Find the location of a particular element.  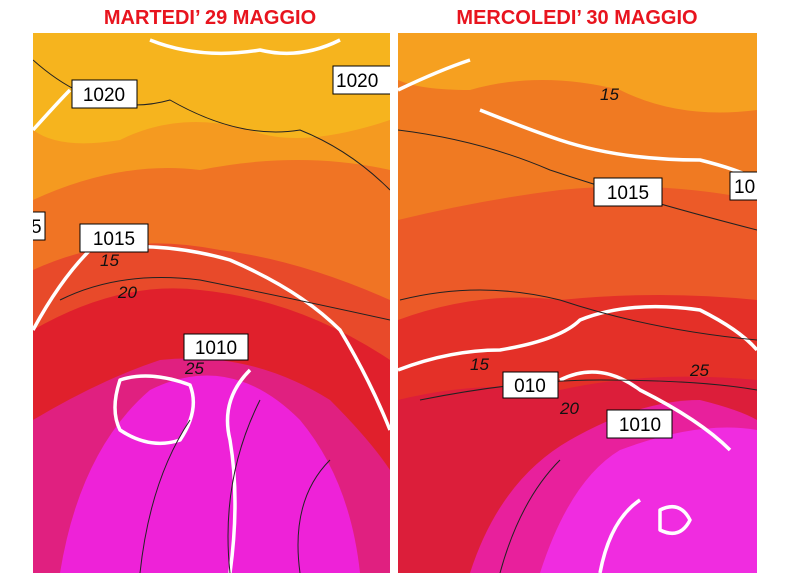

panel-title: MARTEDI’ 29 MAGGIO is located at coordinates (210, 18).